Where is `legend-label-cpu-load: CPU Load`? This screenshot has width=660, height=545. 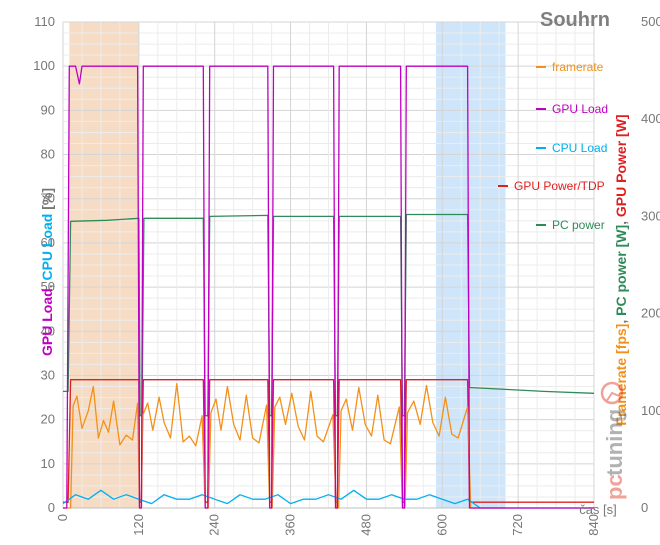
legend-label-cpu-load: CPU Load is located at coordinates (579, 148).